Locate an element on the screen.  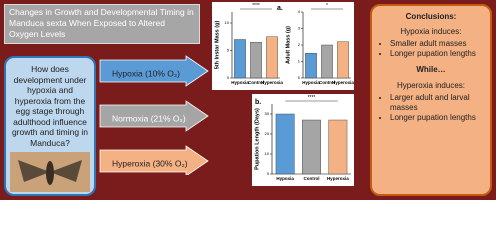
y-axis-label: 5th Instar Mass (g) is located at coordinates (217, 45).